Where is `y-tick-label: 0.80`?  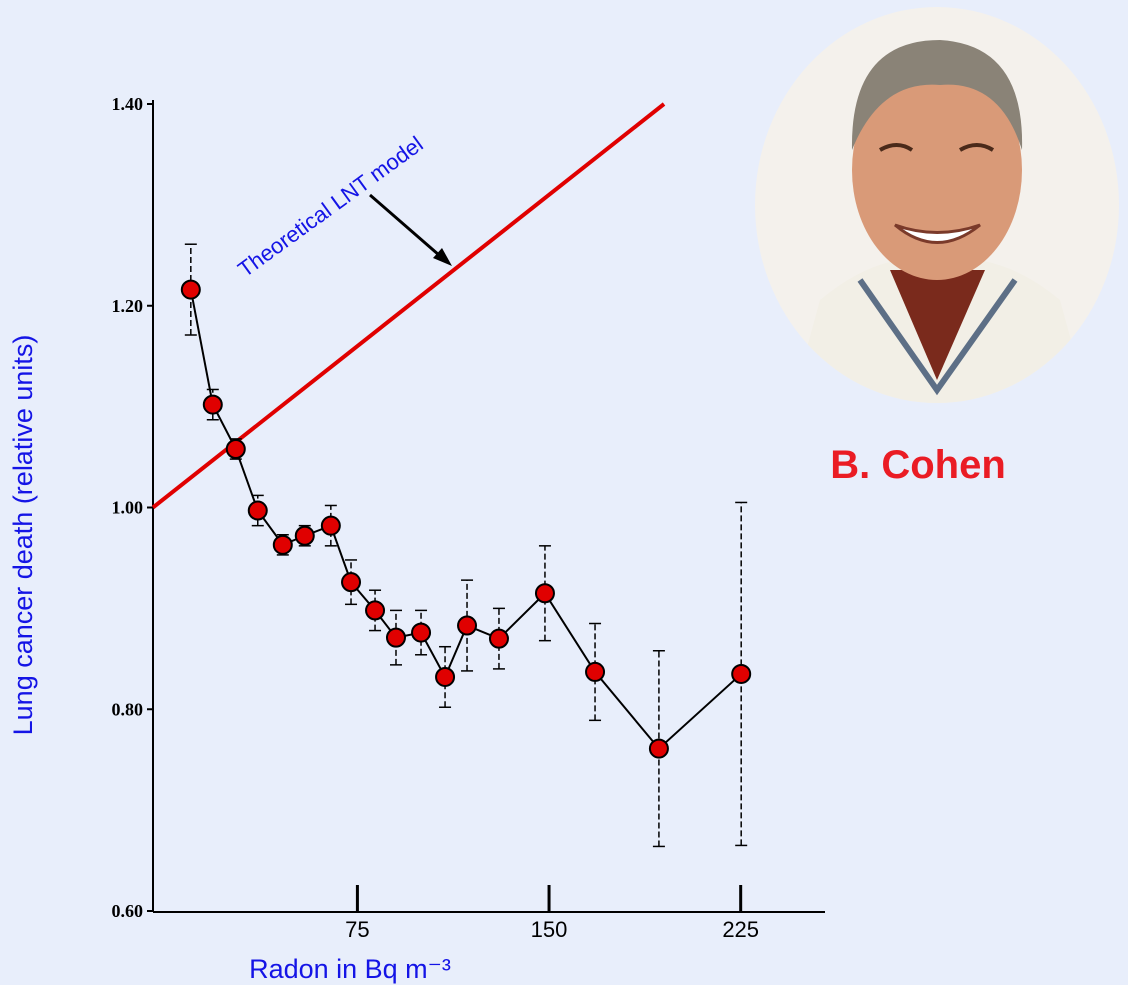
y-tick-label: 0.80 is located at coordinates (128, 709).